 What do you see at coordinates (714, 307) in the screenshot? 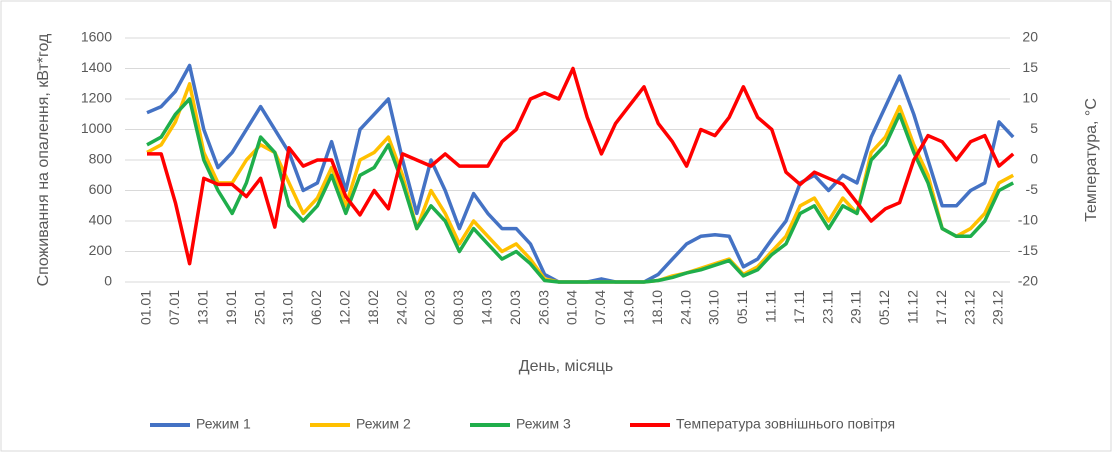
I see `x-tick-label: 30.10` at bounding box center [714, 307].